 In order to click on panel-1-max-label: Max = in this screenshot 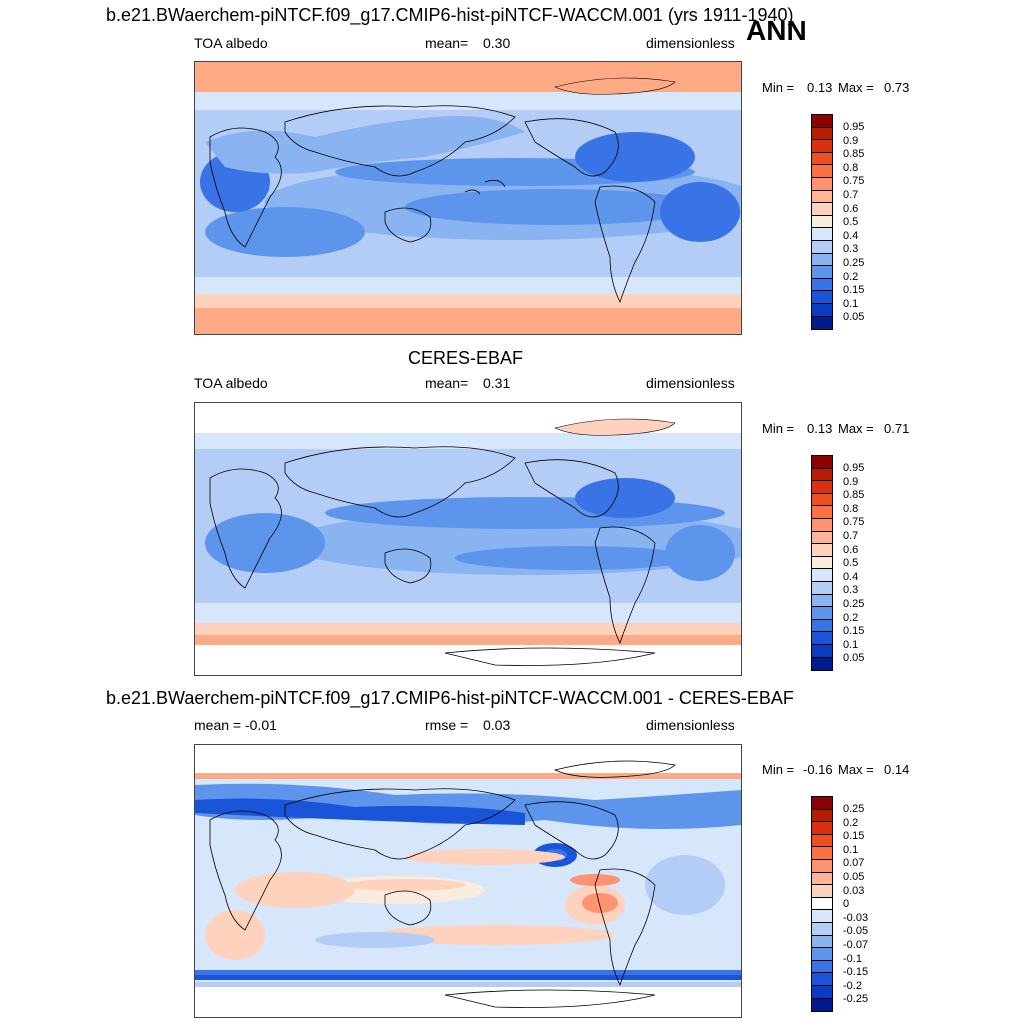, I will do `click(856, 87)`.